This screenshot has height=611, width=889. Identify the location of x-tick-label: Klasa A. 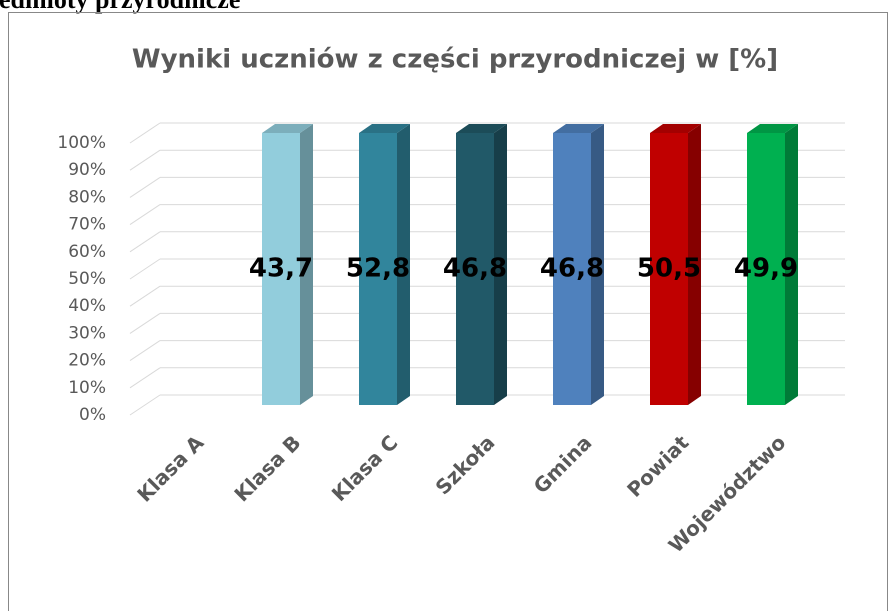
(170, 468).